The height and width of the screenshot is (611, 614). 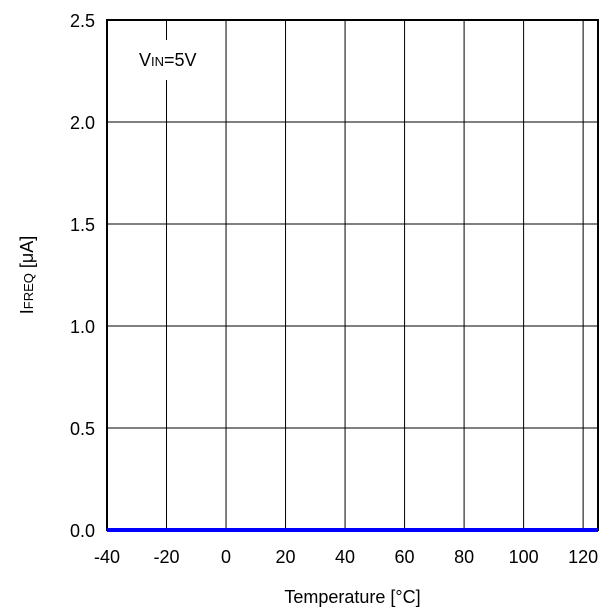 I want to click on x-tick-label: 0, so click(x=226, y=557).